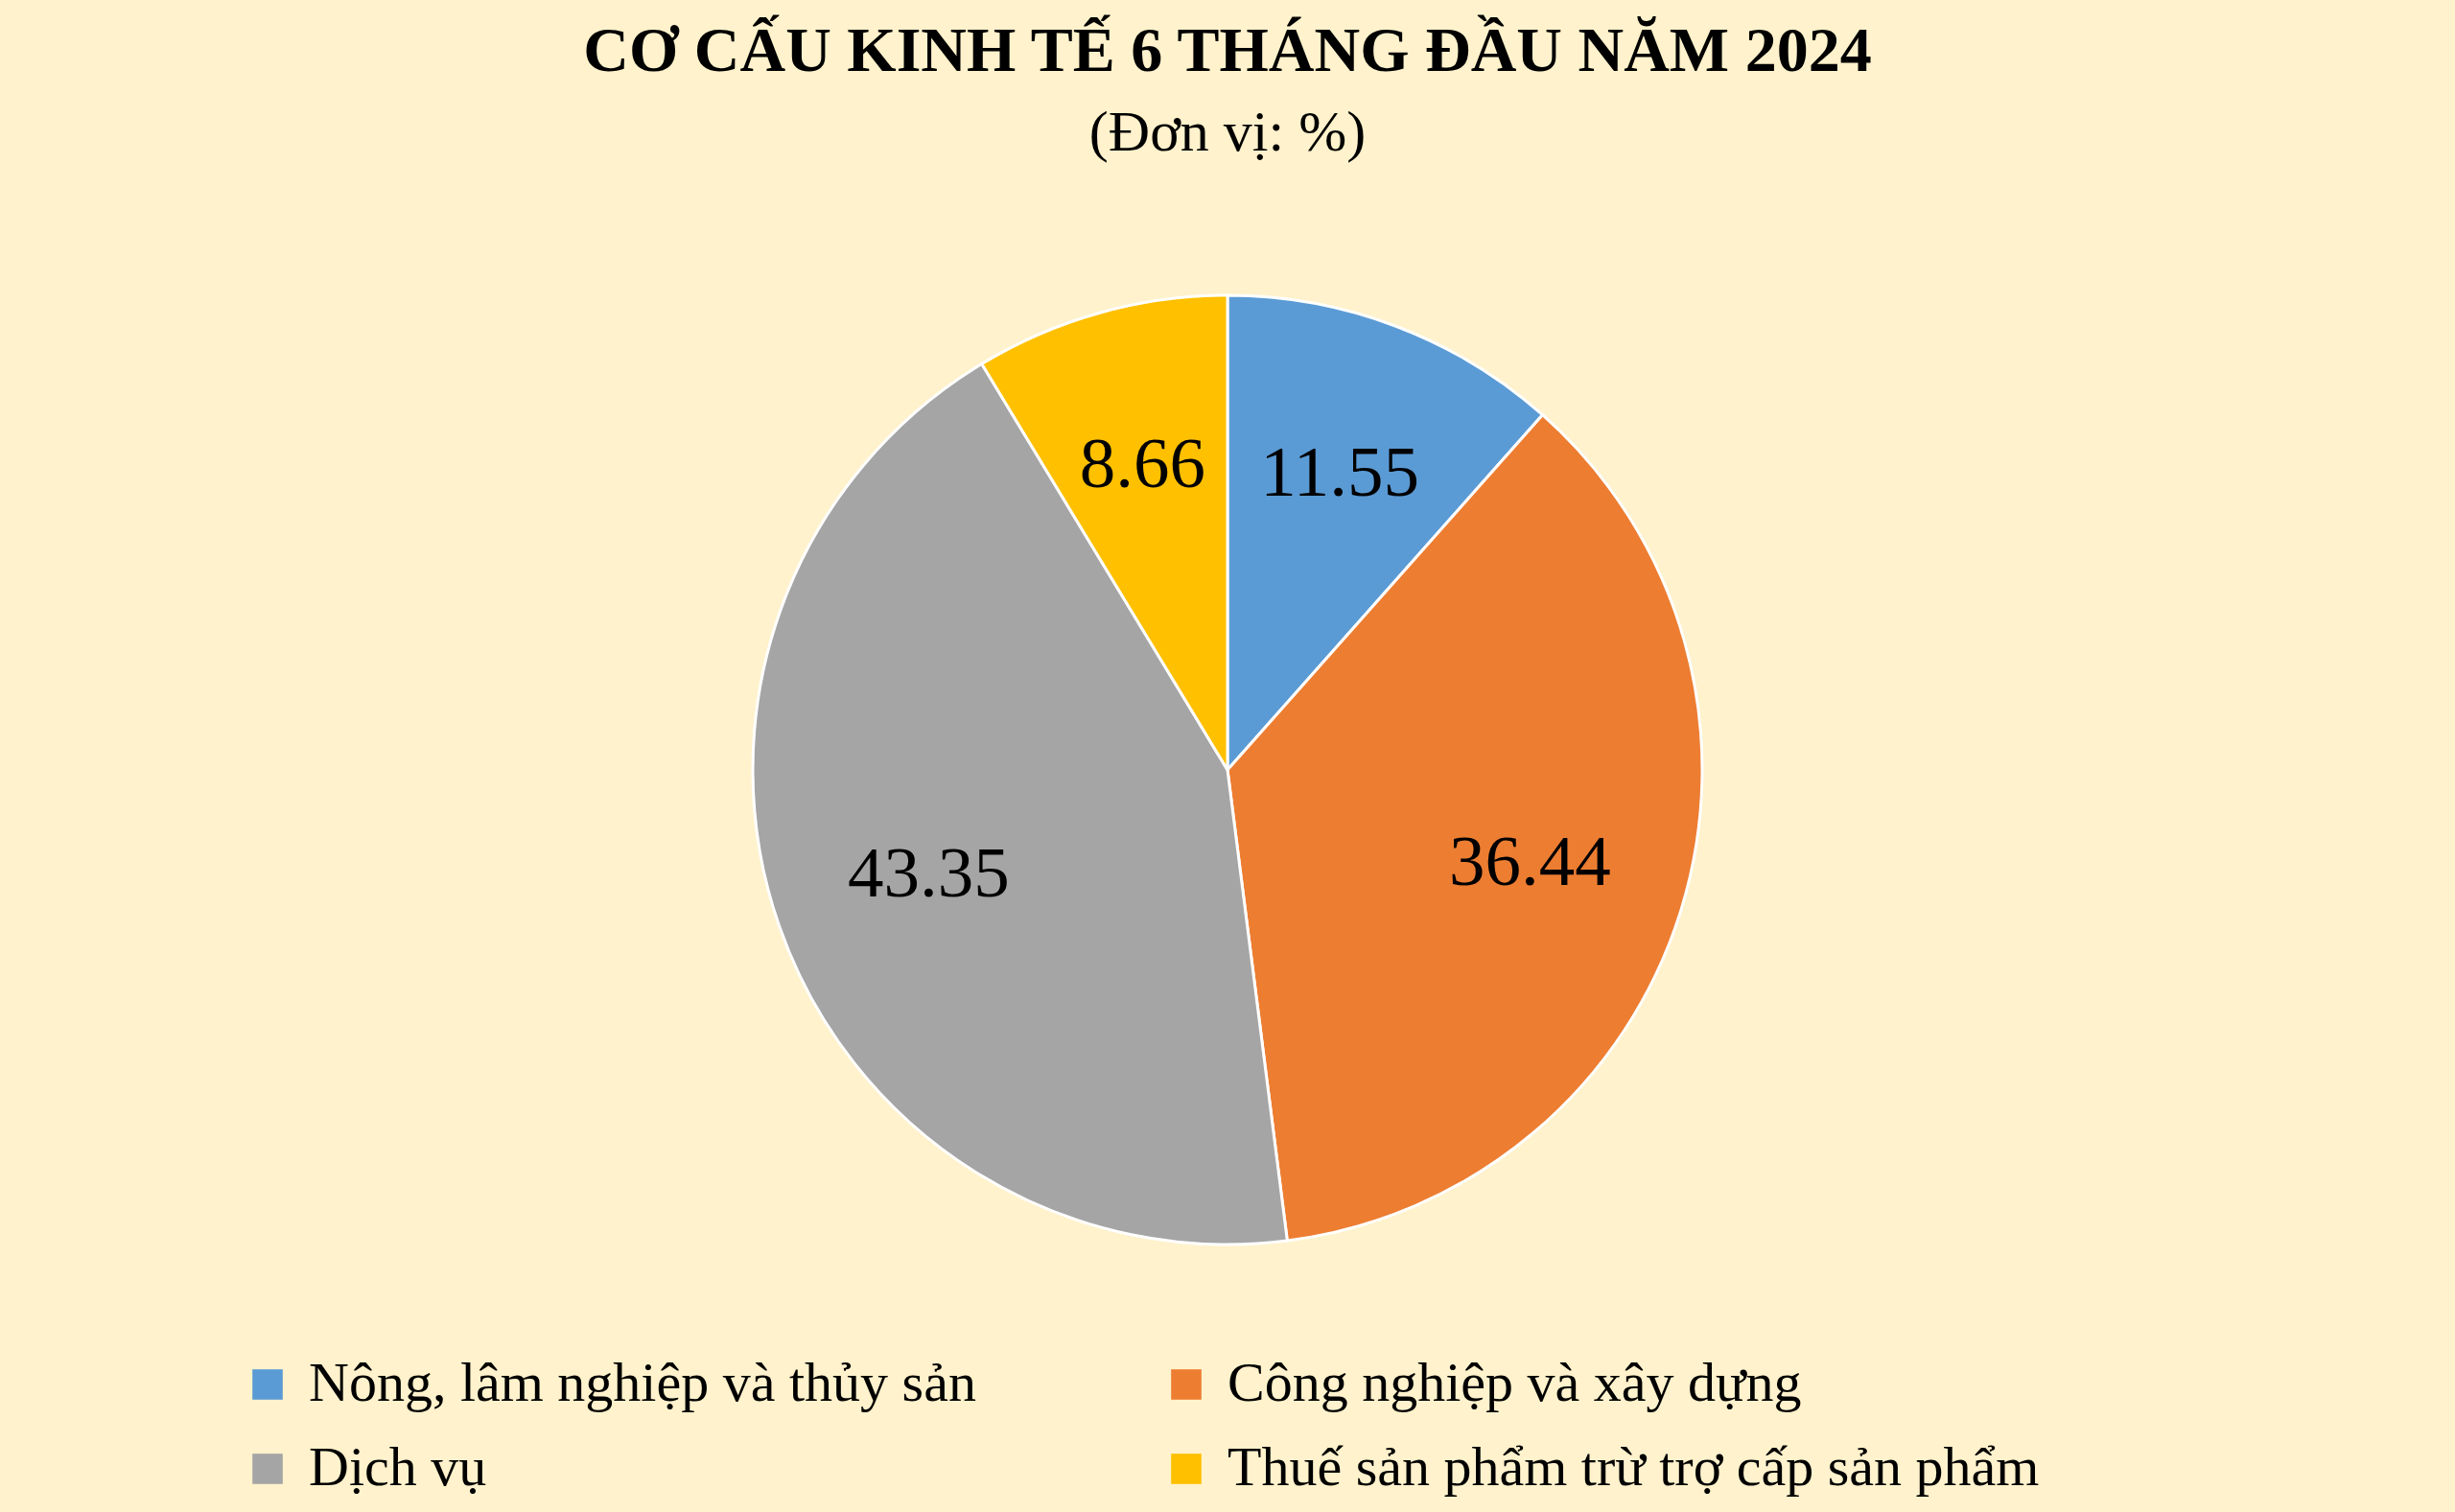  Describe the element at coordinates (1227, 49) in the screenshot. I see `chart-title: CƠ CẤU KINH TẾ 6 THÁNG ĐẦU NĂM 2024` at that location.